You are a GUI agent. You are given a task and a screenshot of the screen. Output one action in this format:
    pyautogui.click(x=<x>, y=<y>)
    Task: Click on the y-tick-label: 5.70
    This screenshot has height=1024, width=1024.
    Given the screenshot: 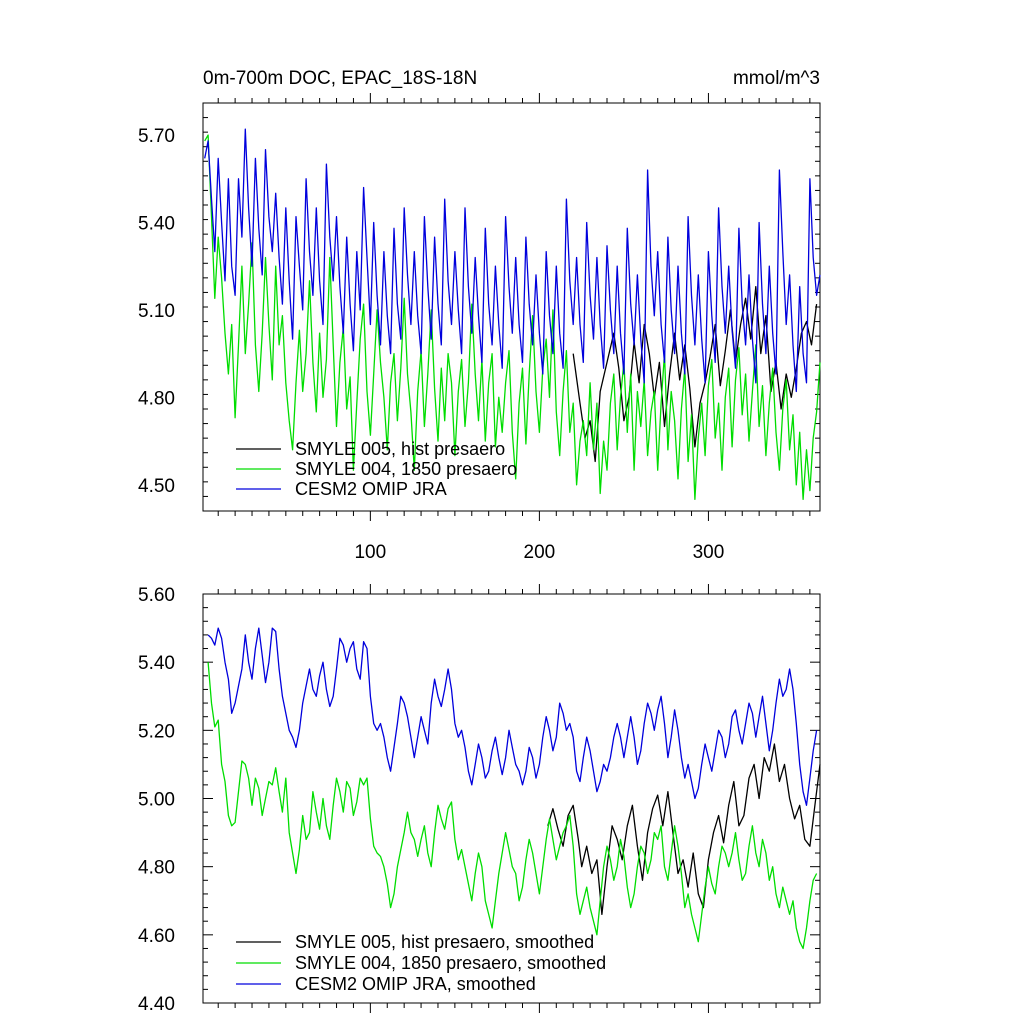 What is the action you would take?
    pyautogui.click(x=156, y=136)
    